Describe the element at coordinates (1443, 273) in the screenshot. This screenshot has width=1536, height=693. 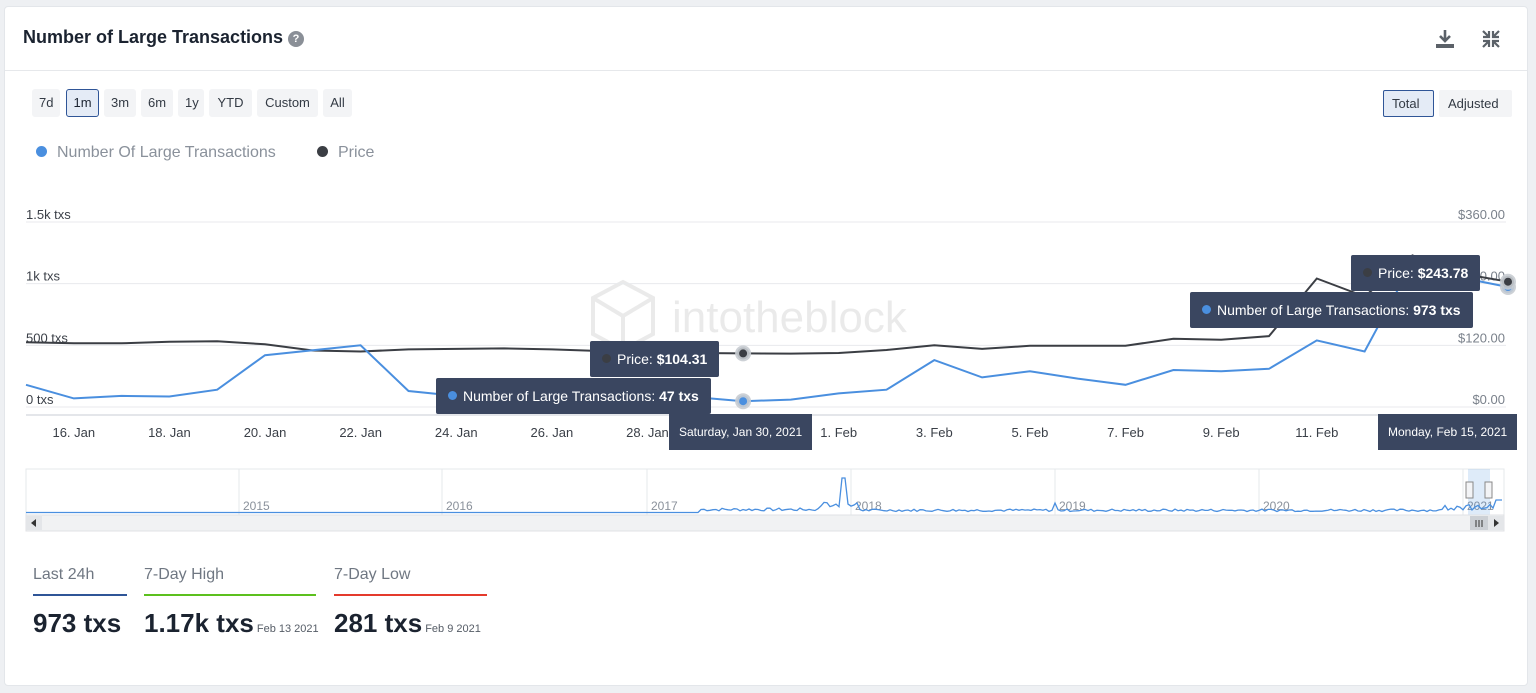
I see `tooltip-value: $243.78` at that location.